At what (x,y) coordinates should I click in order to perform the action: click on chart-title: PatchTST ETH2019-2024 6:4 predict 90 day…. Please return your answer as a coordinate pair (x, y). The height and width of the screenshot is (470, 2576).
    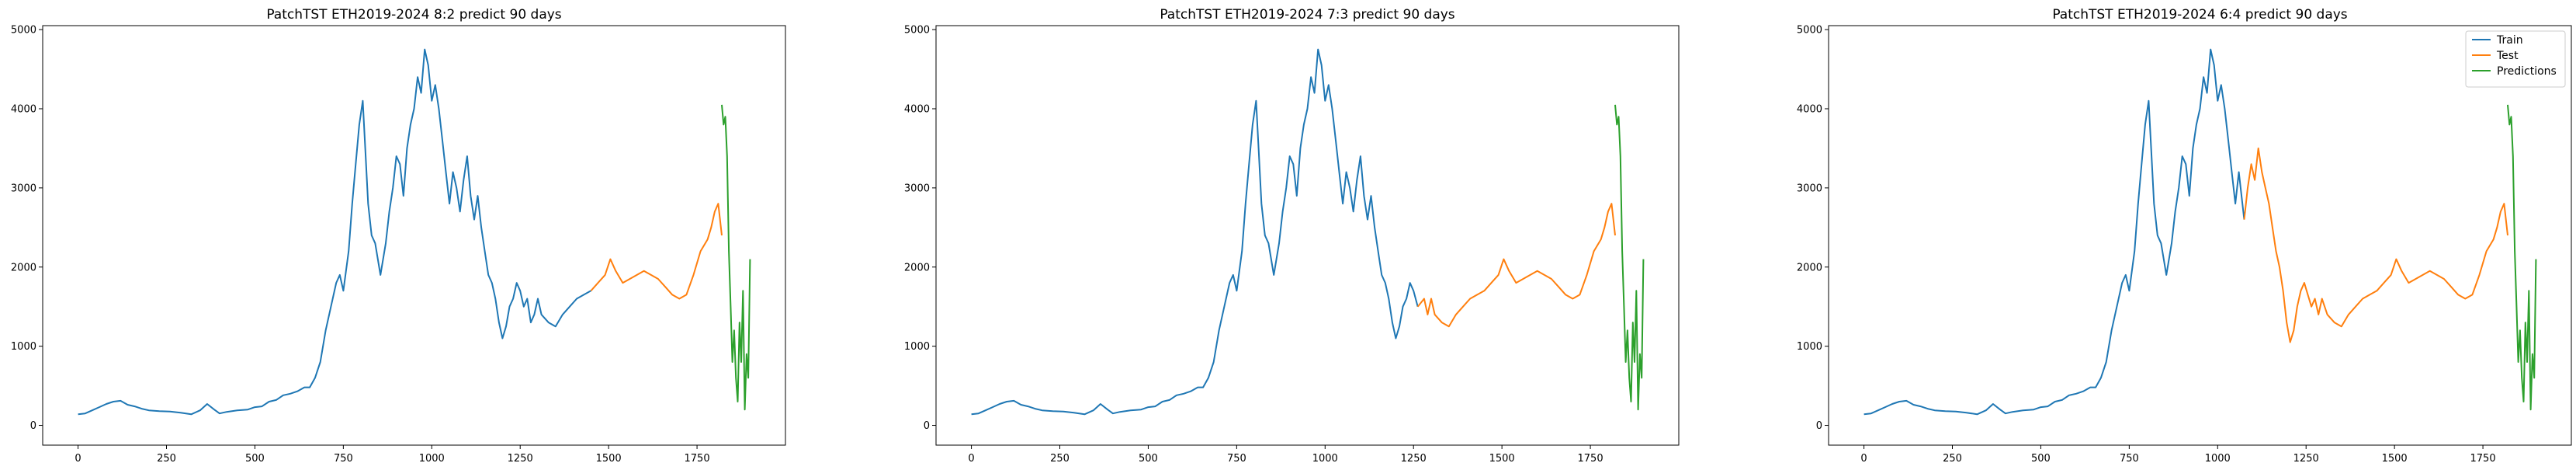
    Looking at the image, I should click on (2199, 15).